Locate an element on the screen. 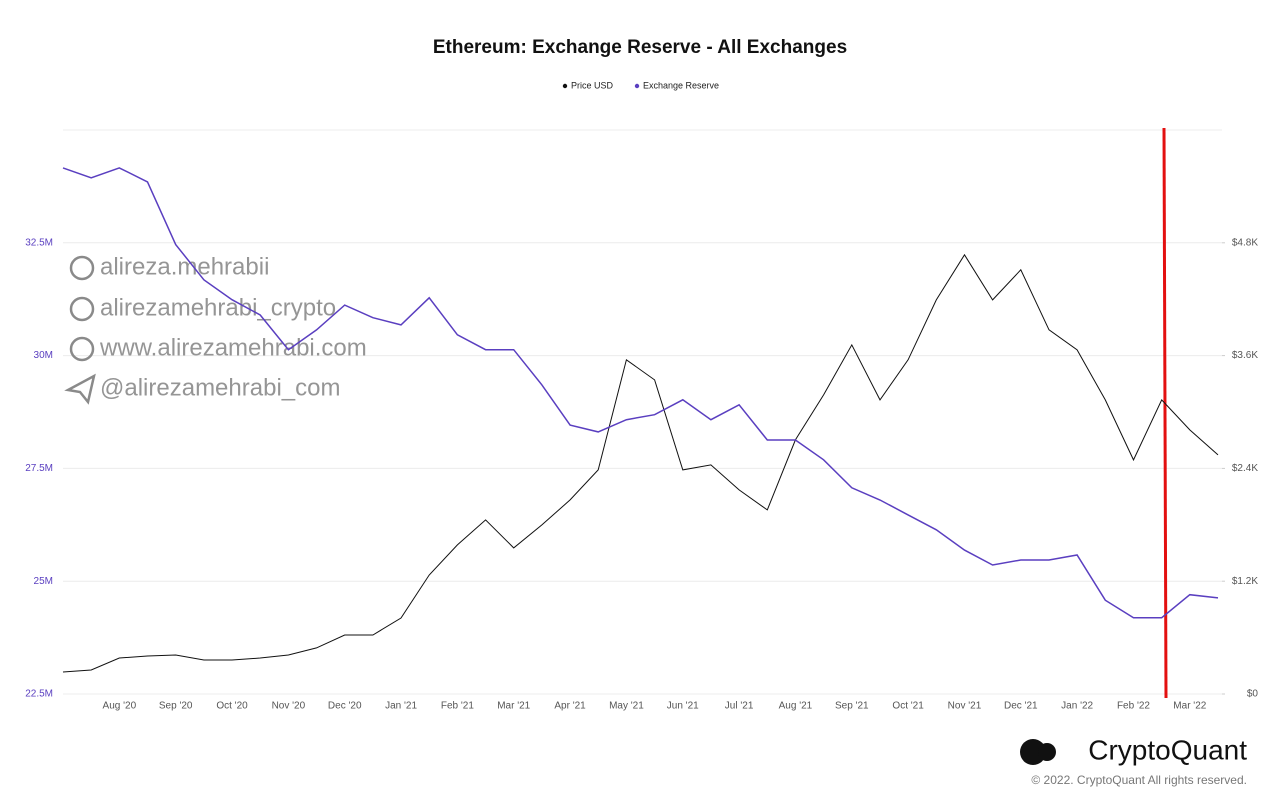 Image resolution: width=1280 pixels, height=806 pixels. x-tick-label: Apr '21 is located at coordinates (570, 706).